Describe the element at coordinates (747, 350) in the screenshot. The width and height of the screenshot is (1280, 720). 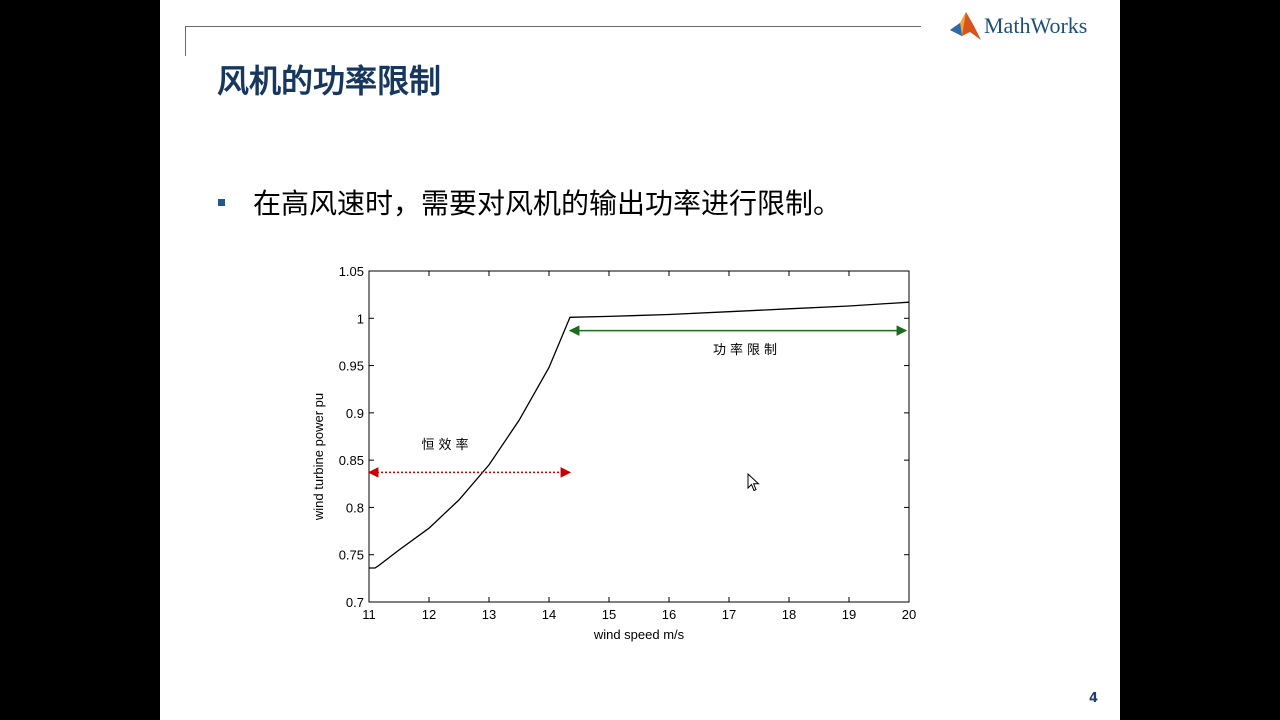
I see `power-limit-label: 功率限制` at that location.